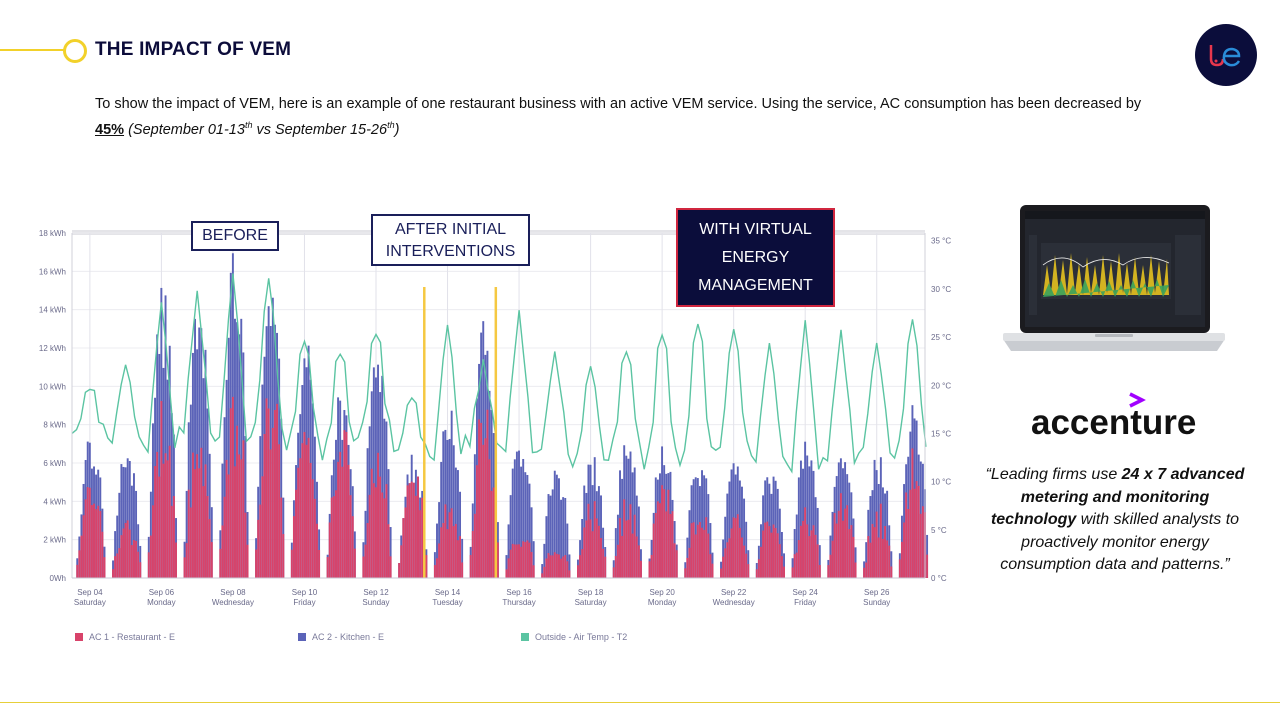 The image size is (1280, 720). Describe the element at coordinates (939, 578) in the screenshot. I see `y-right-tick-label: 0 °C` at that location.